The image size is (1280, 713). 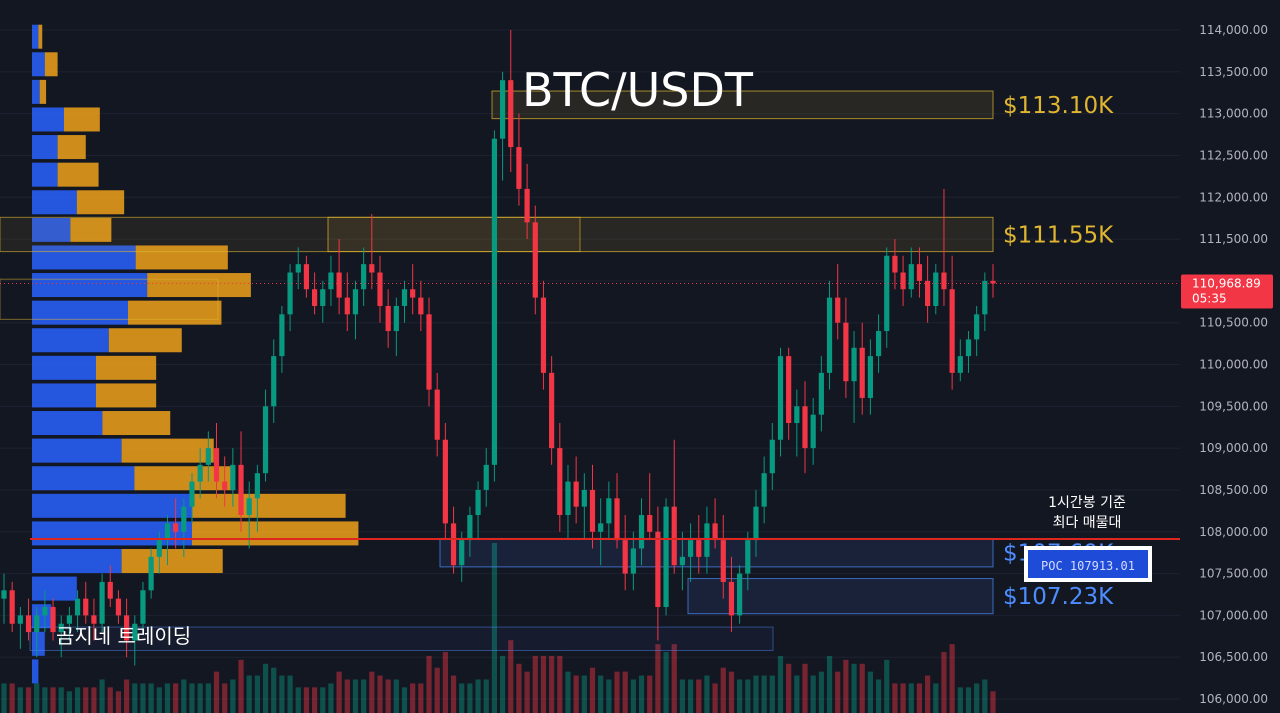 What do you see at coordinates (1233, 490) in the screenshot?
I see `y-tick-label: 108,500.00` at bounding box center [1233, 490].